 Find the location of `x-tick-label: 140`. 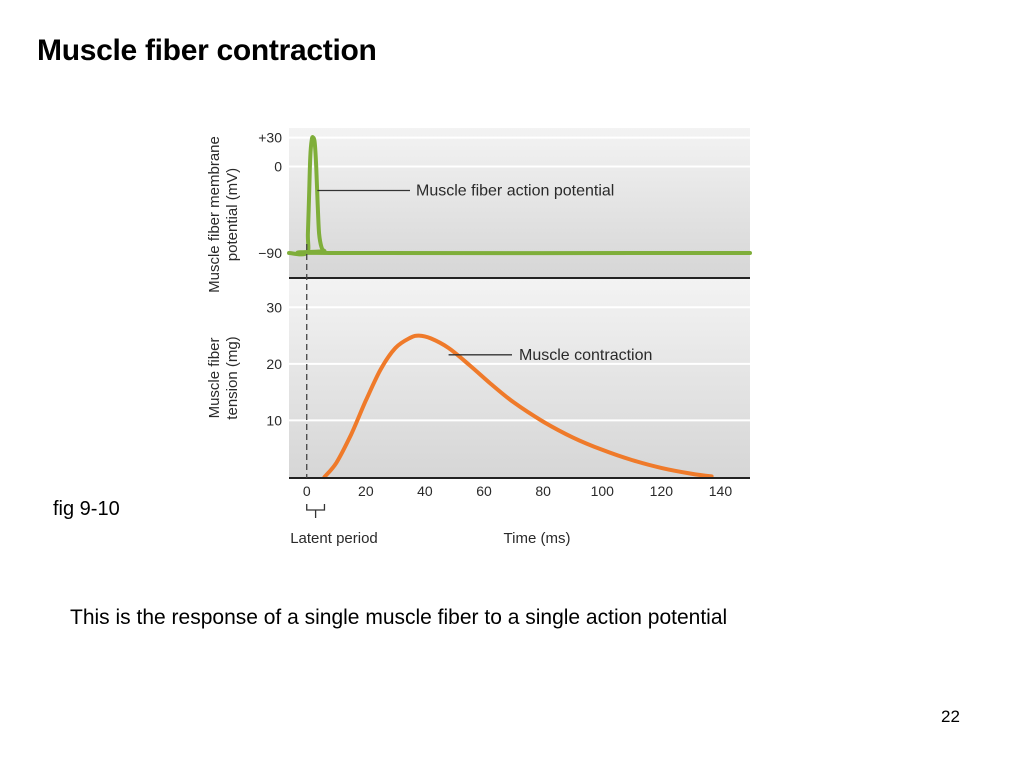

x-tick-label: 140 is located at coordinates (721, 491).